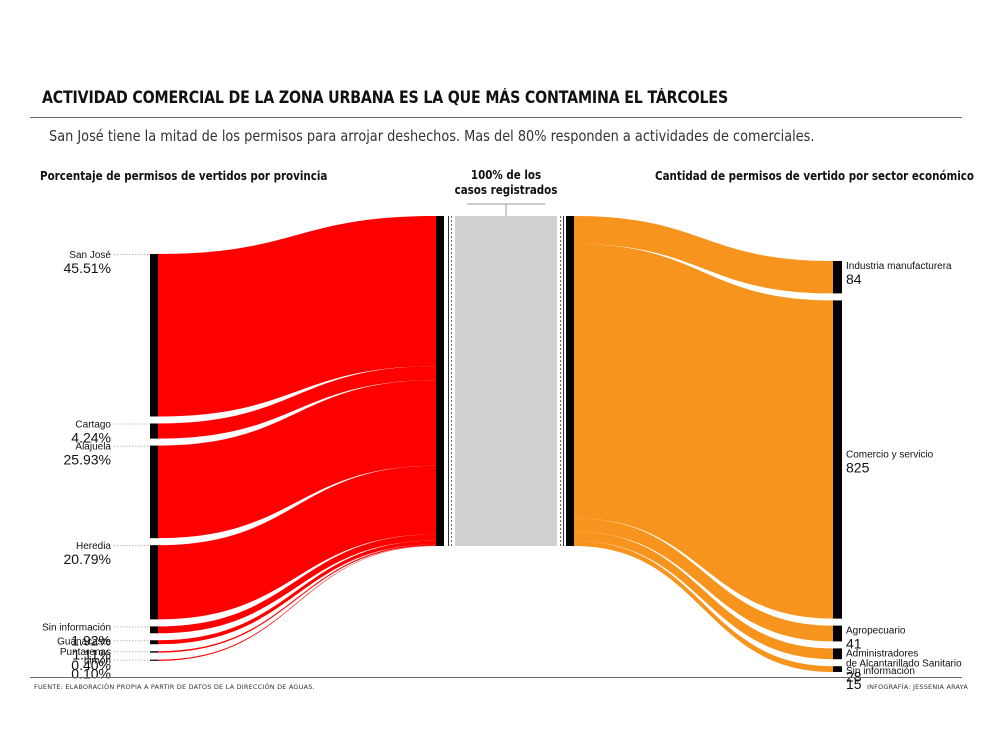 This screenshot has height=740, width=1000. Describe the element at coordinates (154, 431) in the screenshot. I see `bar-cartago` at that location.